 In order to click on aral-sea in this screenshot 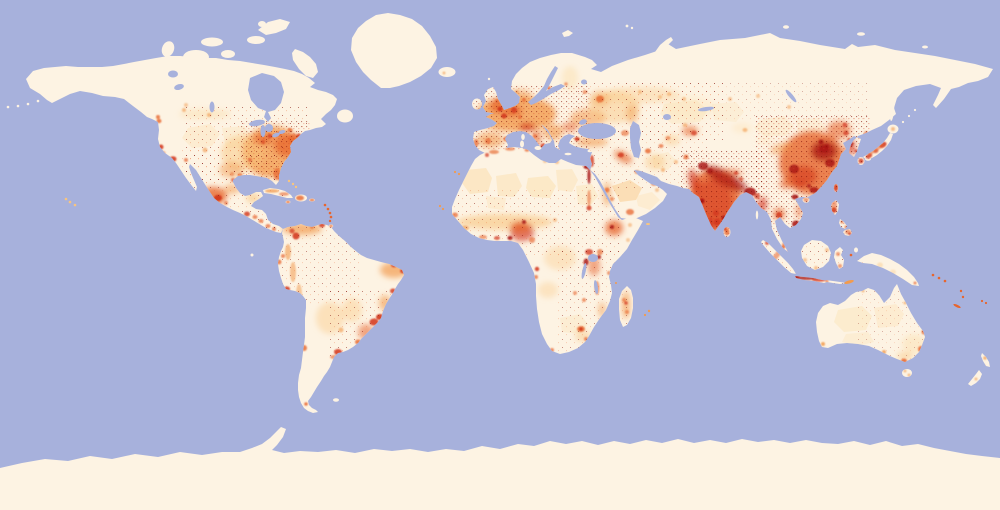, I will do `click(667, 117)`.